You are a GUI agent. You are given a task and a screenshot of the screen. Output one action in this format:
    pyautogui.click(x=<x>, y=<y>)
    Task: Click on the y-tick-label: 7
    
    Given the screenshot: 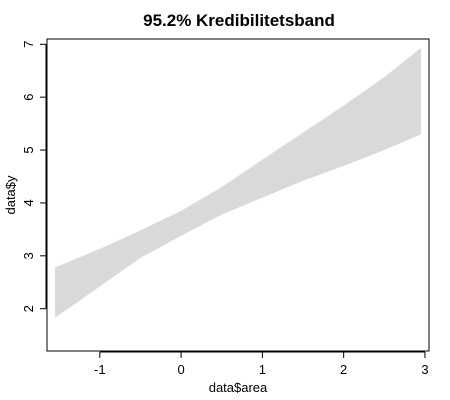 What is the action you would take?
    pyautogui.click(x=28, y=44)
    